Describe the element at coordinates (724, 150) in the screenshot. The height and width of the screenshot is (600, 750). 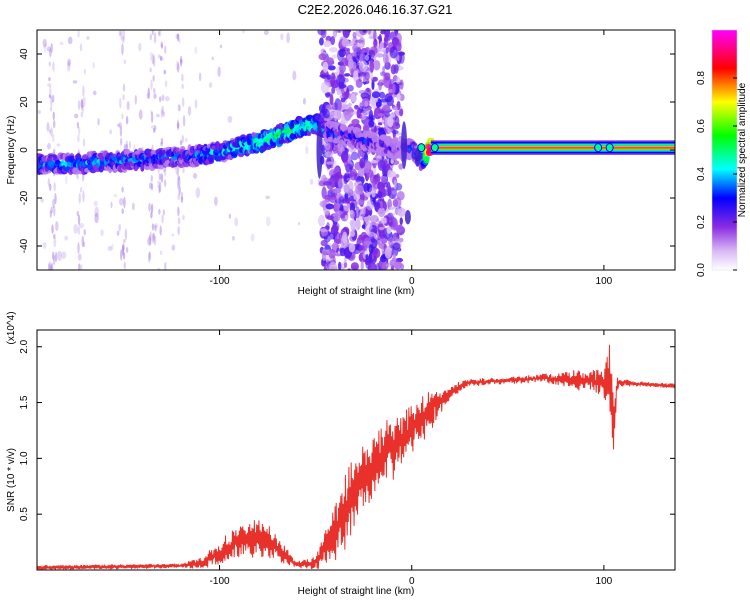
I see `colorbar-scale` at that location.